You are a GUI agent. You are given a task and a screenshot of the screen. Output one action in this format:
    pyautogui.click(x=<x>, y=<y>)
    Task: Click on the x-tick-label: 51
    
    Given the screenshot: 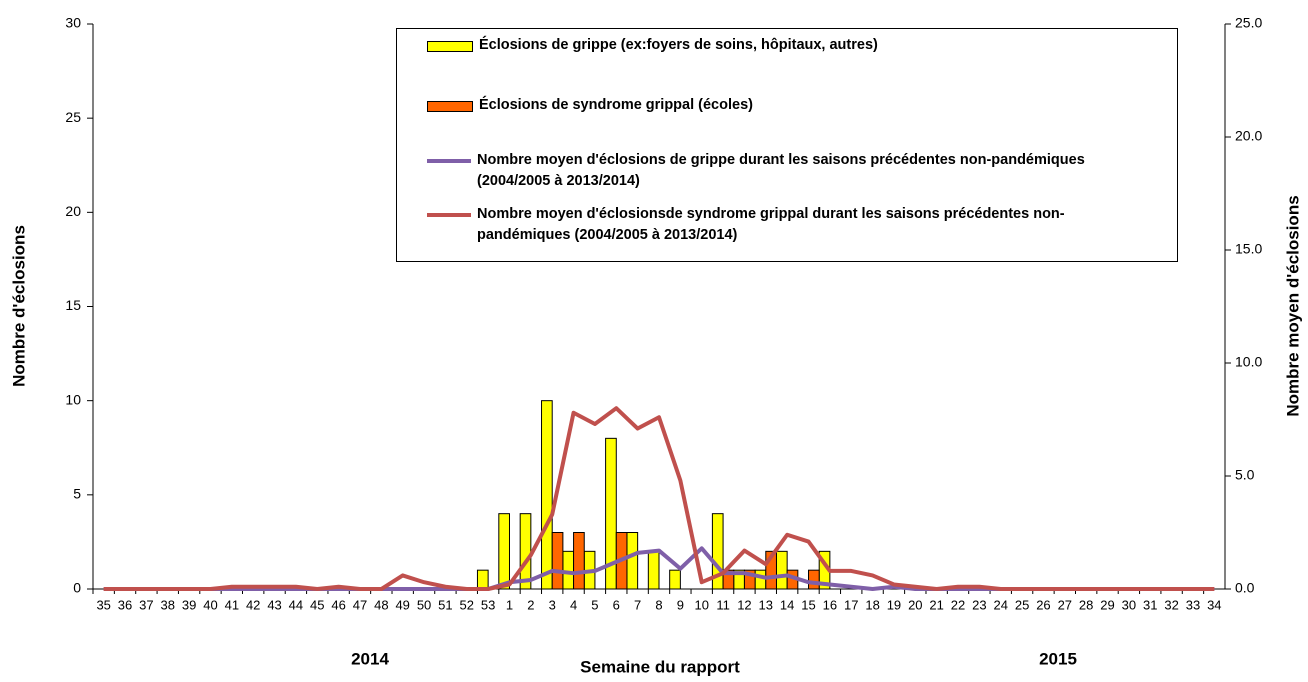 What is the action you would take?
    pyautogui.click(x=445, y=604)
    